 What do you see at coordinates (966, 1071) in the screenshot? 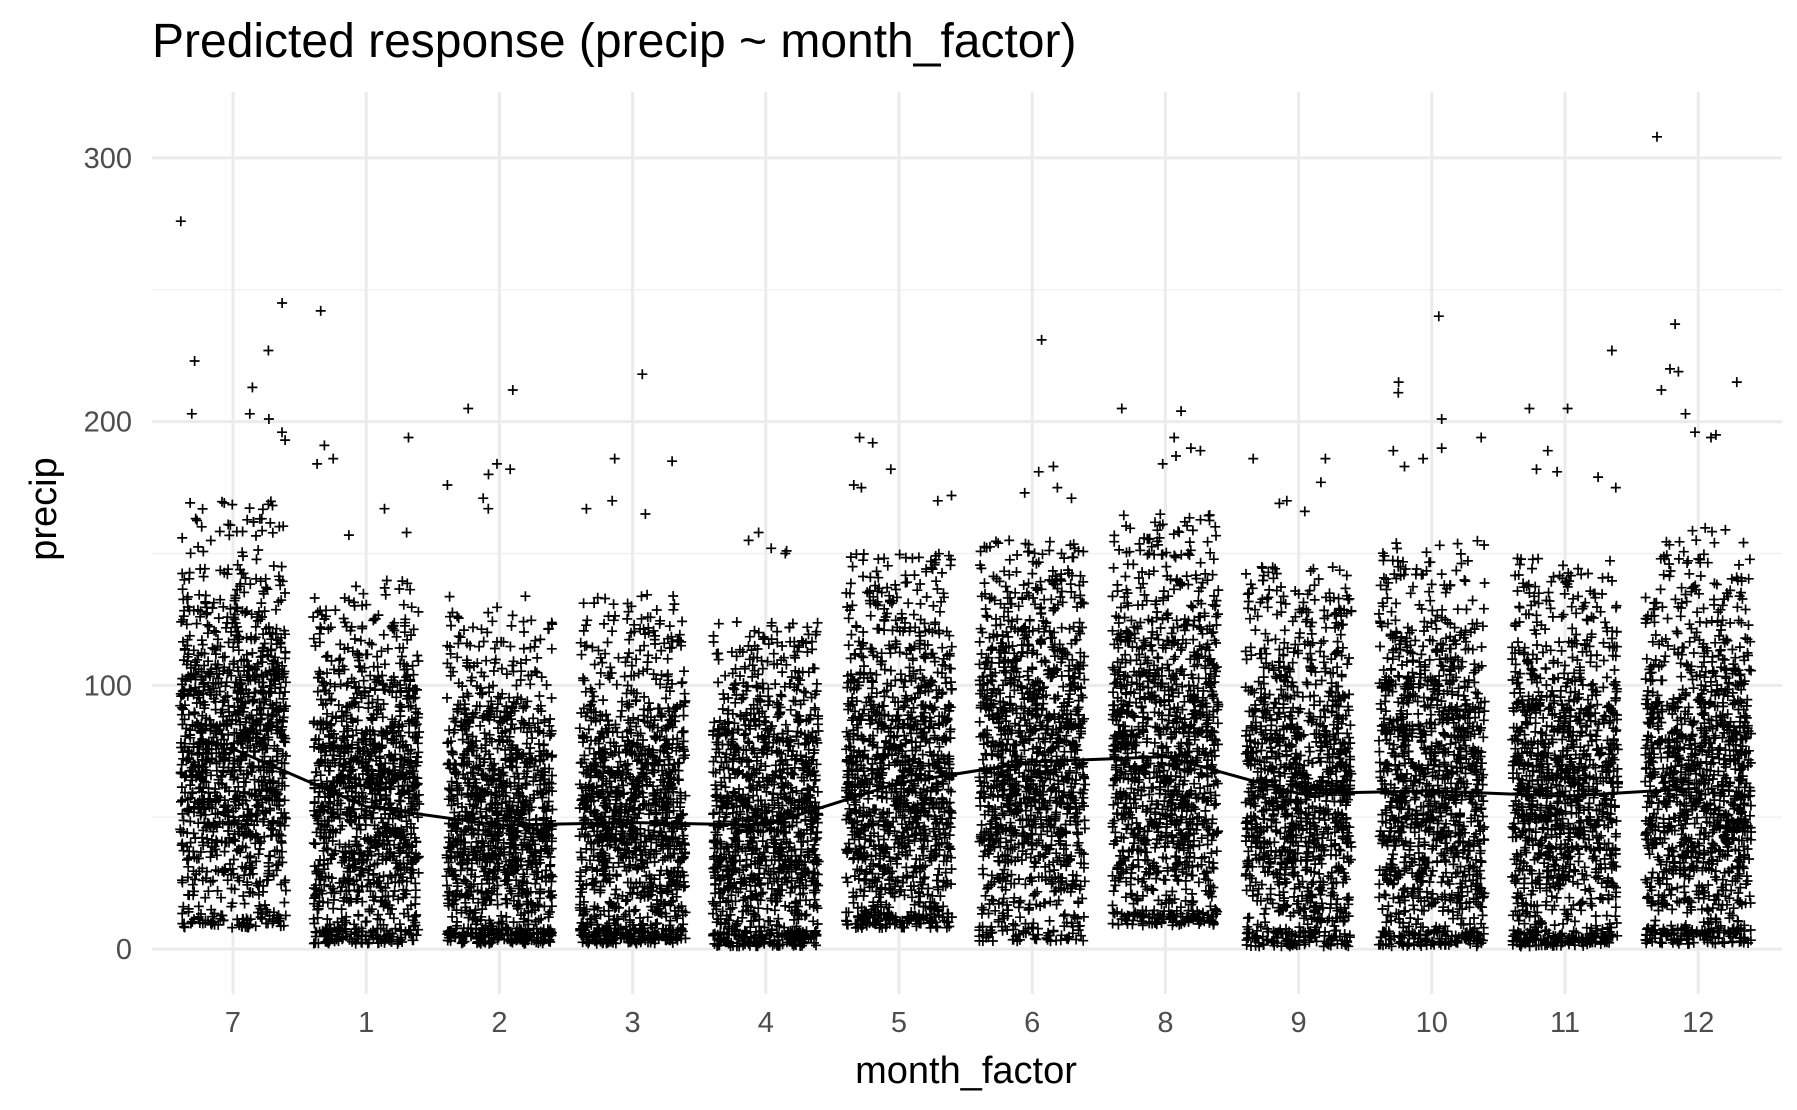
I see `x-axis-title: month_factor` at bounding box center [966, 1071].